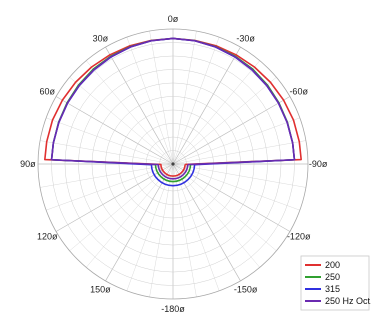  What do you see at coordinates (332, 289) in the screenshot?
I see `legend-label: 315` at bounding box center [332, 289].